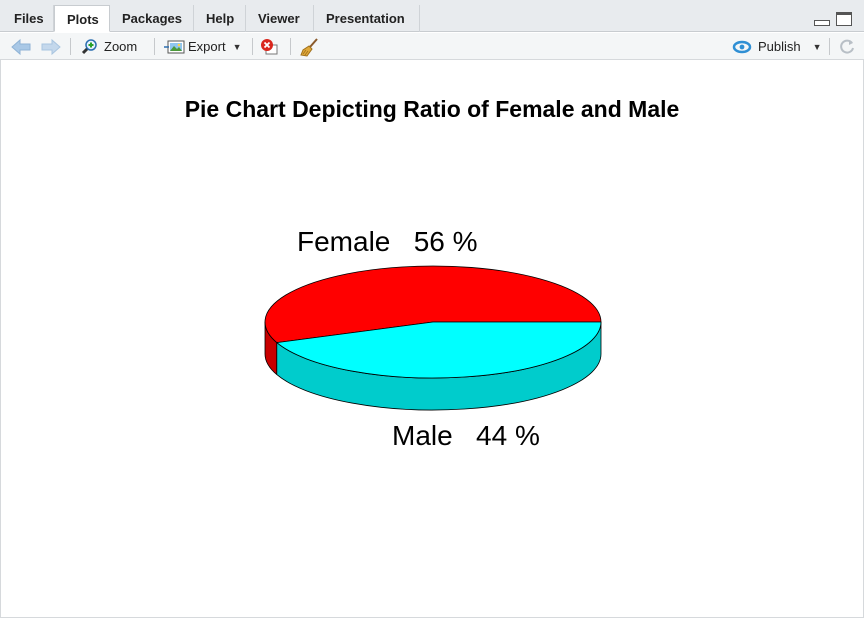  I want to click on publish-button: Publish ▼, so click(777, 46).